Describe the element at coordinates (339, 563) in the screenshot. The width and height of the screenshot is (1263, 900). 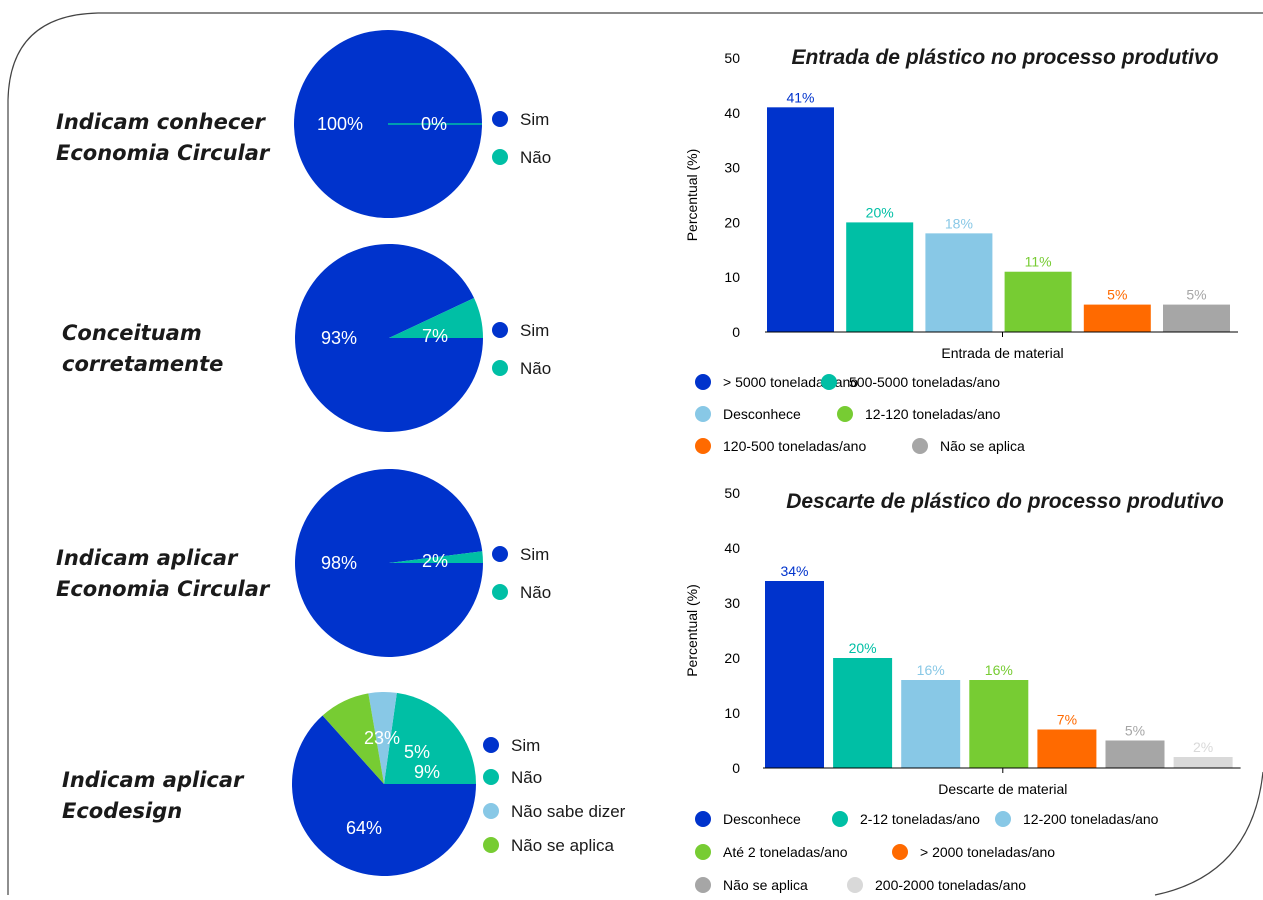
I see `pie-3-label-1: 98%` at that location.